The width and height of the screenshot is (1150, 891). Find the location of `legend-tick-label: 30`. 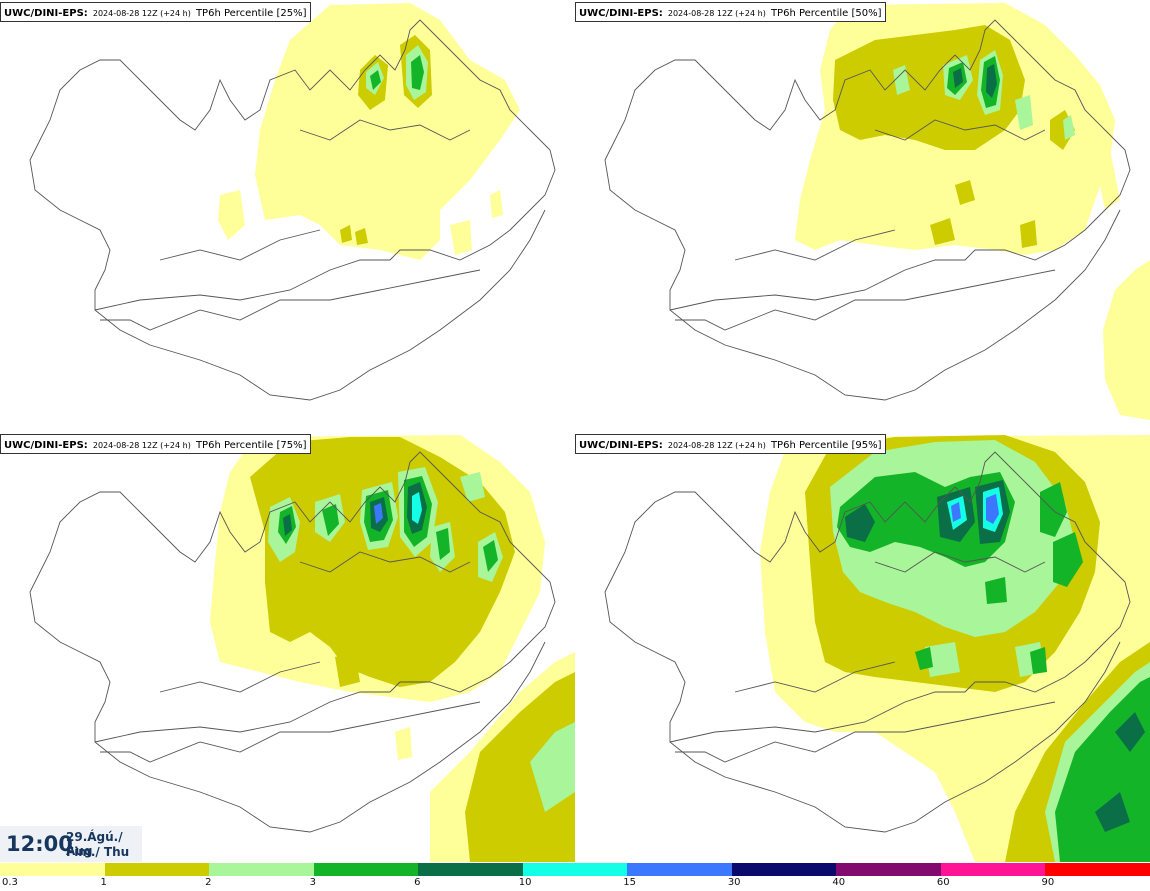

legend-tick-label: 30 is located at coordinates (734, 882).